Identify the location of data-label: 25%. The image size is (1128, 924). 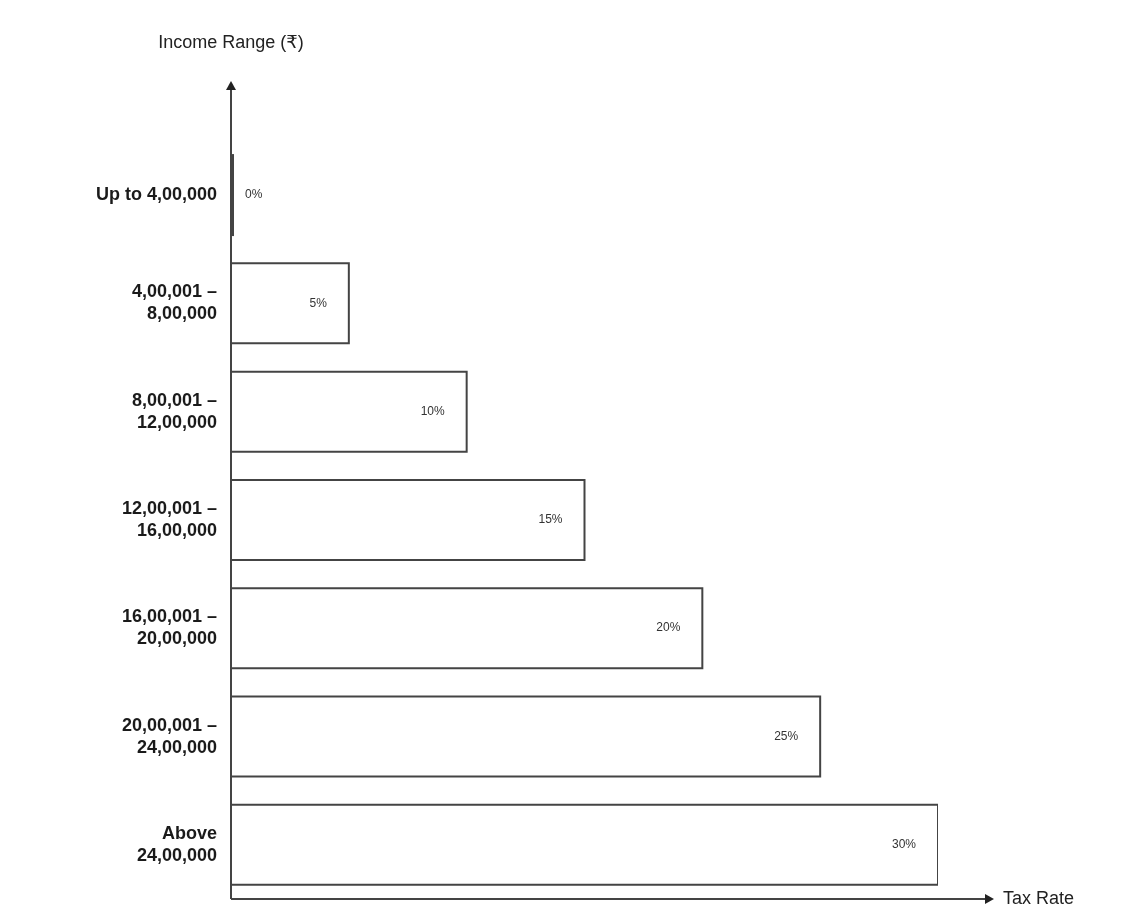
(786, 735).